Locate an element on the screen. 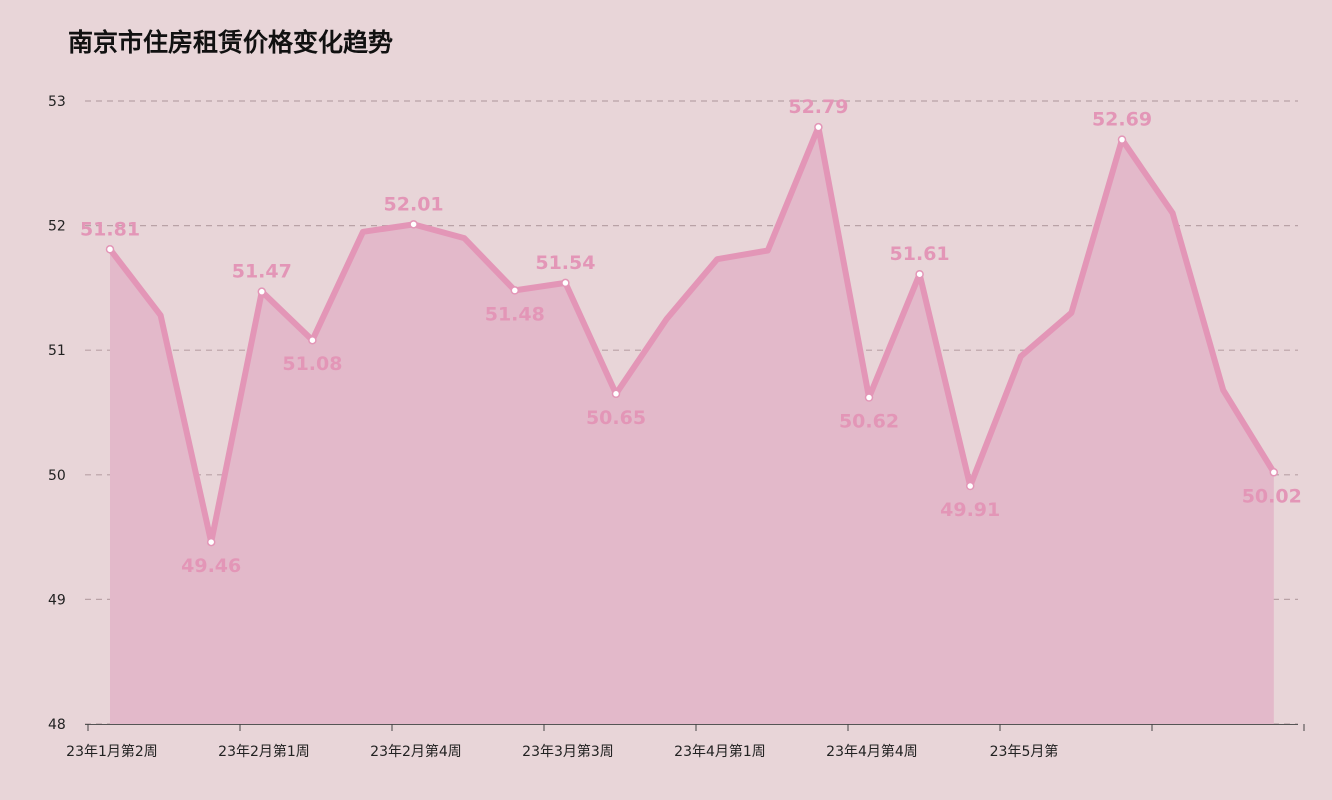 The image size is (1332, 800). data-label: 51.61 is located at coordinates (920, 254).